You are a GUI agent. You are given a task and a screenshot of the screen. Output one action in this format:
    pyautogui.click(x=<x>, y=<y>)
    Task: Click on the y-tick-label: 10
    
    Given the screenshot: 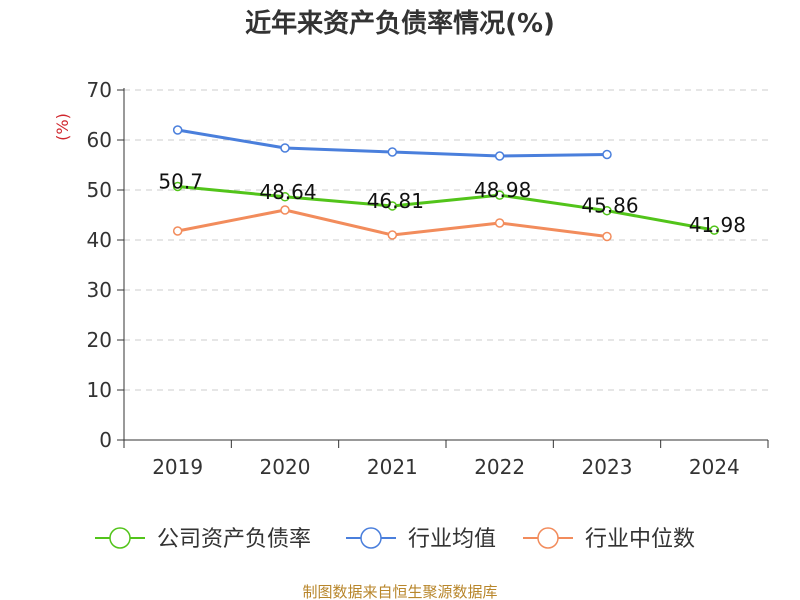 What is the action you would take?
    pyautogui.click(x=99, y=390)
    